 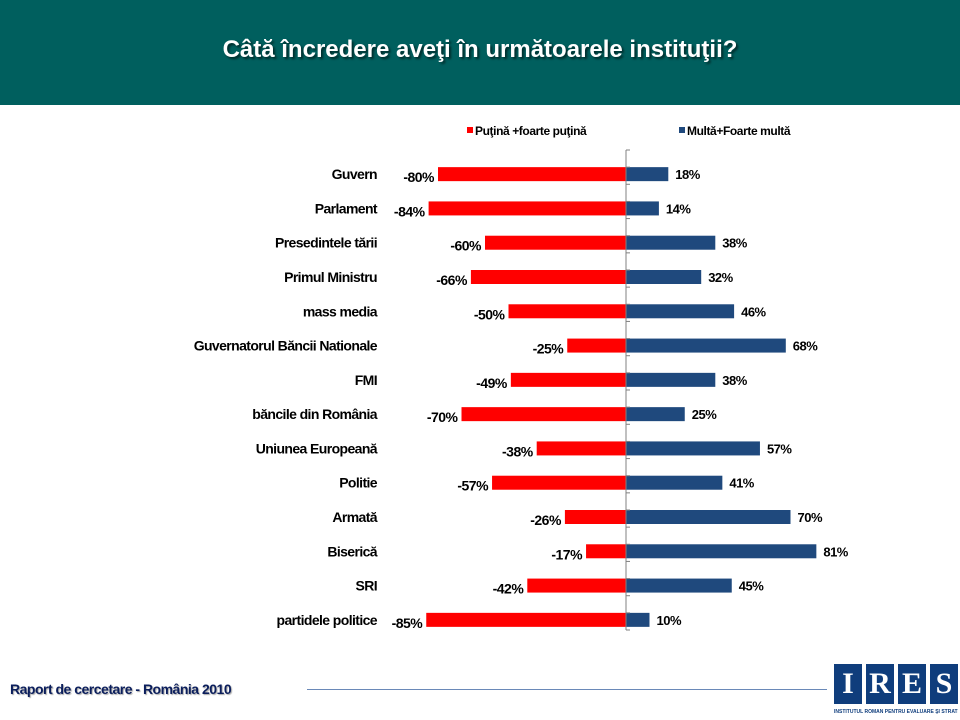 What do you see at coordinates (739, 131) in the screenshot?
I see `legend-label: Multă+Foarte multă` at bounding box center [739, 131].